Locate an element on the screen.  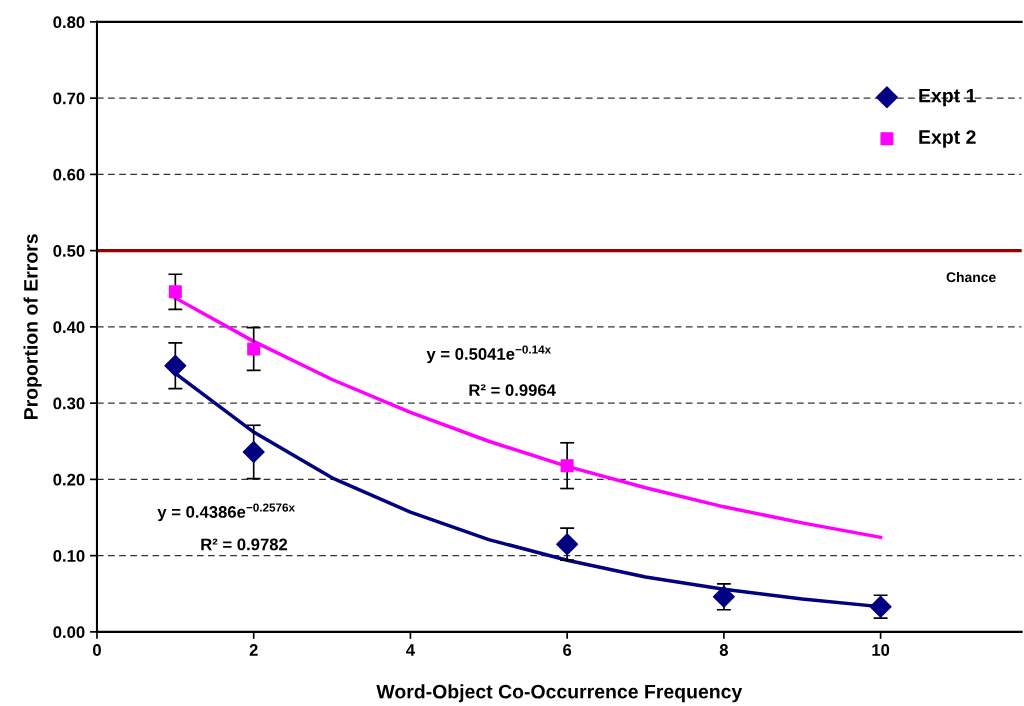
y-axis-title: Proportion of Errors is located at coordinates (32, 327).